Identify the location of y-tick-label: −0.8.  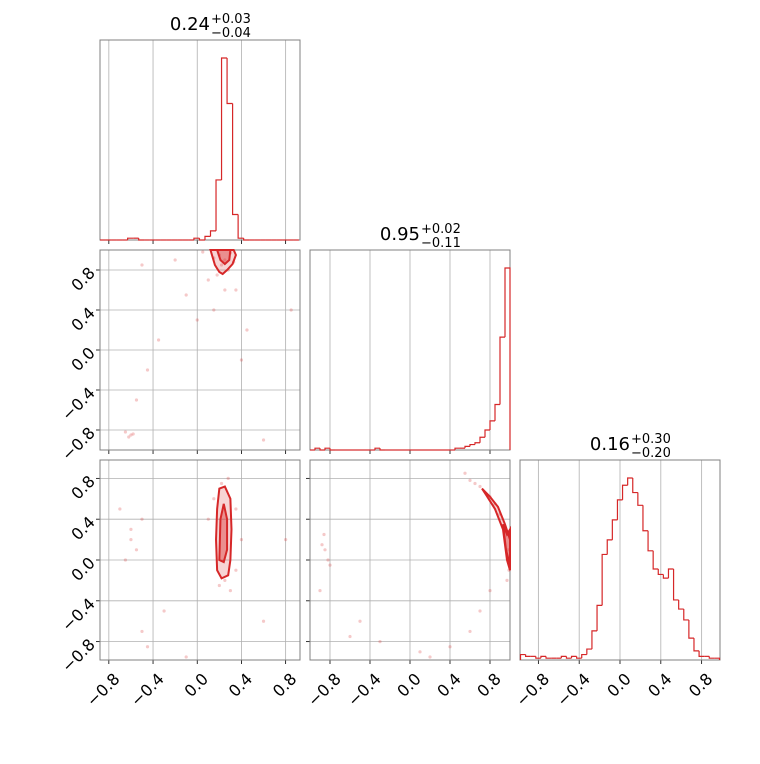
(78, 443).